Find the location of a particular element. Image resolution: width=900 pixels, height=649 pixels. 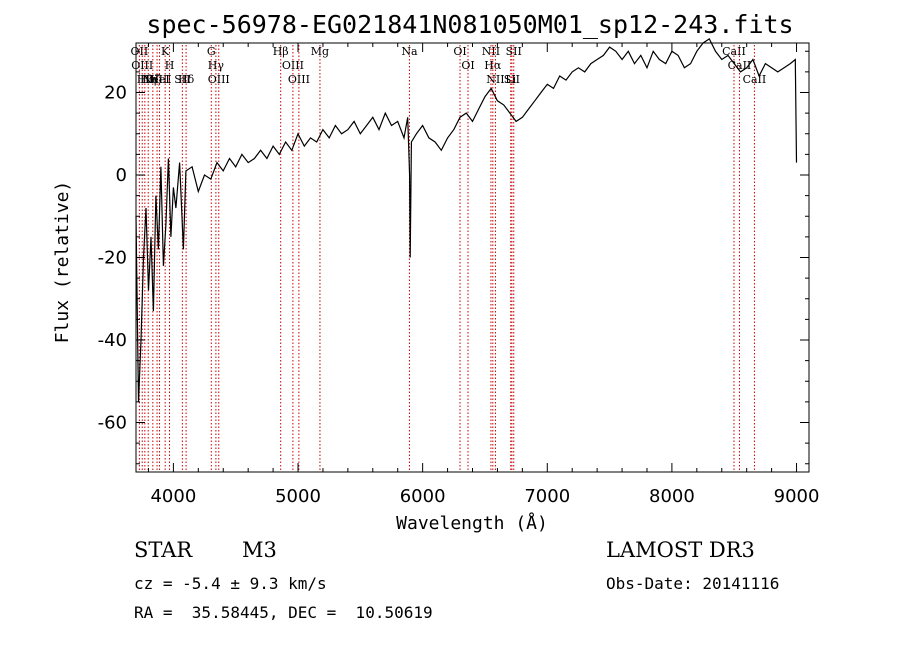

x-tick-label: 4000 is located at coordinates (173, 496).